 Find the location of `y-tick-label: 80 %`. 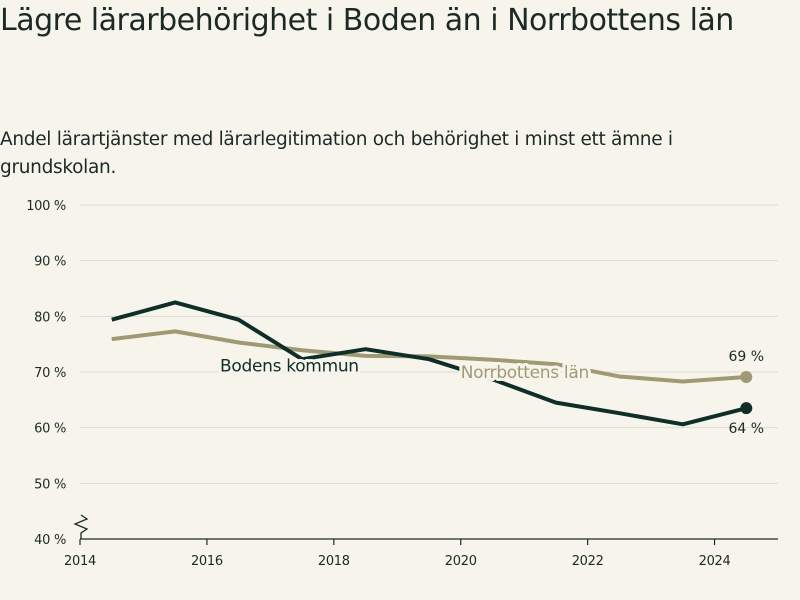

y-tick-label: 80 % is located at coordinates (50, 317).